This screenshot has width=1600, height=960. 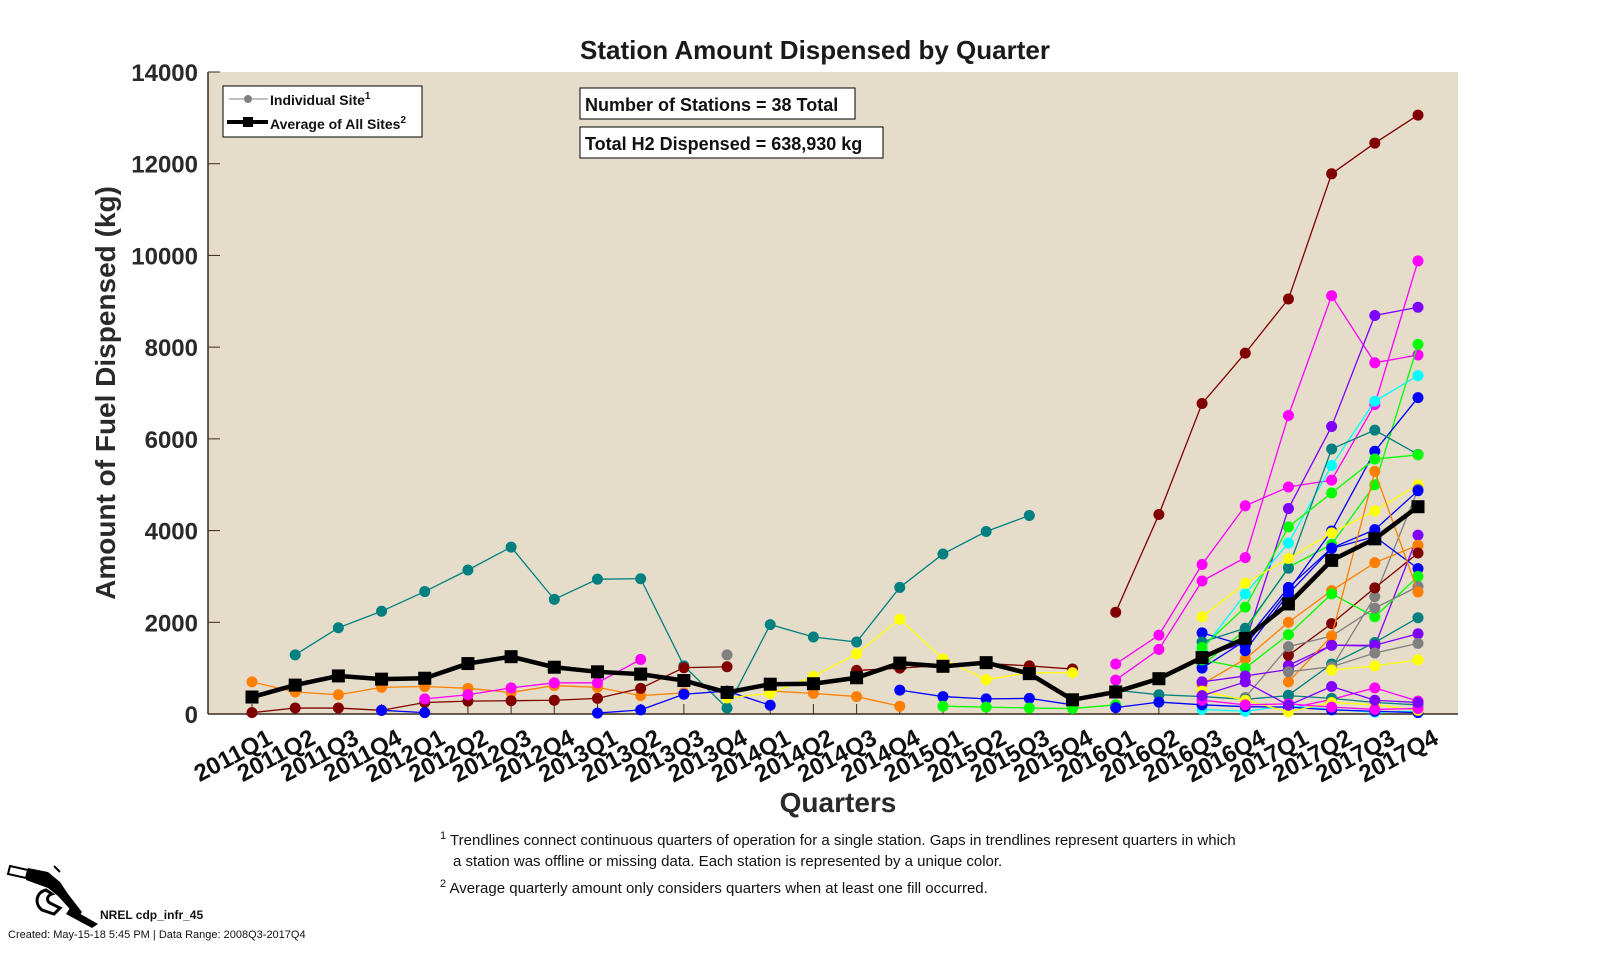 What do you see at coordinates (662, 611) in the screenshot?
I see `series-site-a` at bounding box center [662, 611].